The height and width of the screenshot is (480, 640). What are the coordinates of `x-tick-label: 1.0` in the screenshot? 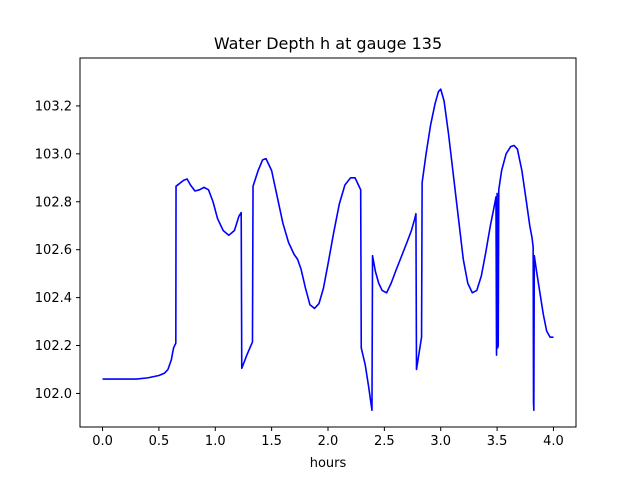 It's located at (215, 441).